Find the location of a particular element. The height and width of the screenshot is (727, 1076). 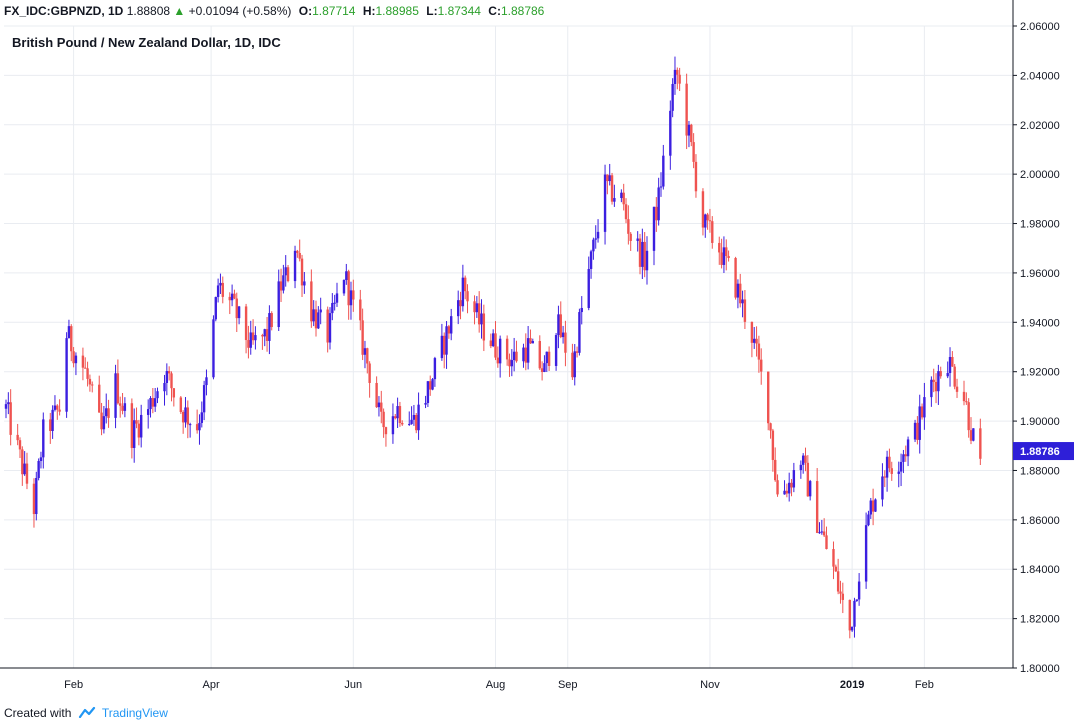

tradingview-link: TradingView is located at coordinates (134, 713).